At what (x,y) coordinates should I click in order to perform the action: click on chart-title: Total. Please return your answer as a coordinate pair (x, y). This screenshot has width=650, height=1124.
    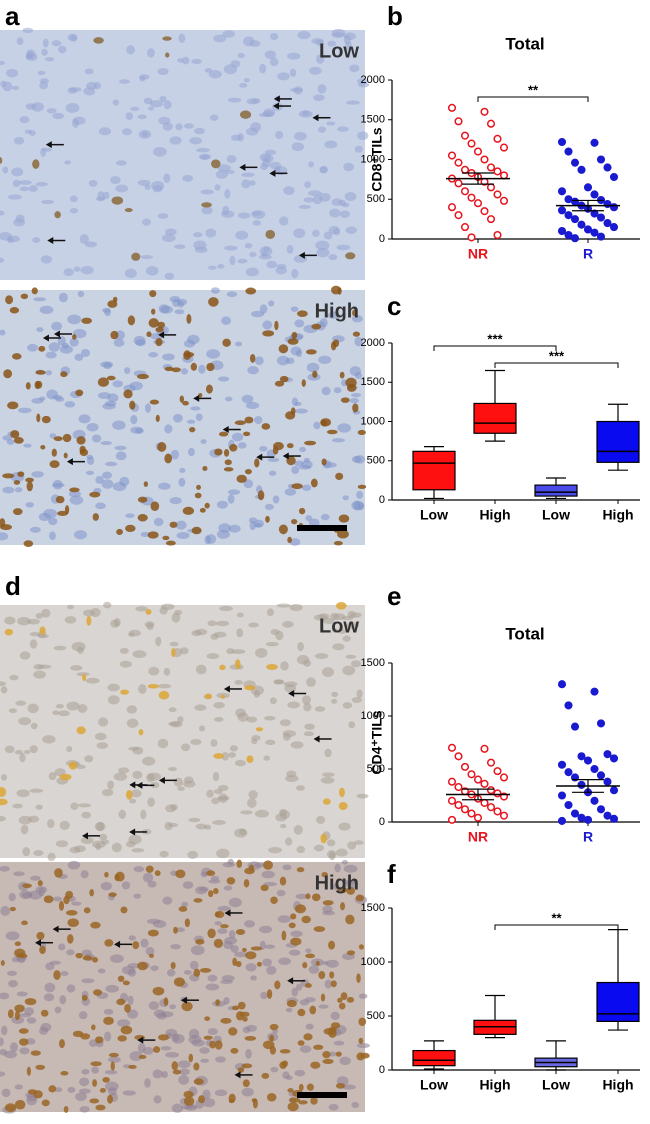
    Looking at the image, I should click on (524, 633).